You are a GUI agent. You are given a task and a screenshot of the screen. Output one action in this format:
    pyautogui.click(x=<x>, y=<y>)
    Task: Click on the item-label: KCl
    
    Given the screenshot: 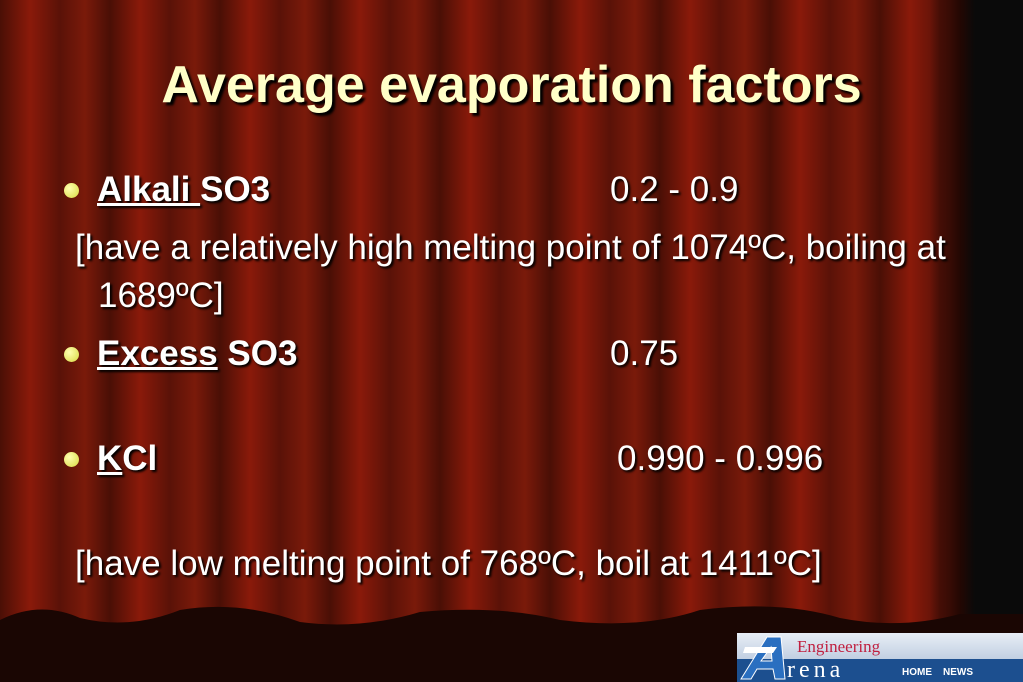 What is the action you would take?
    pyautogui.click(x=127, y=459)
    